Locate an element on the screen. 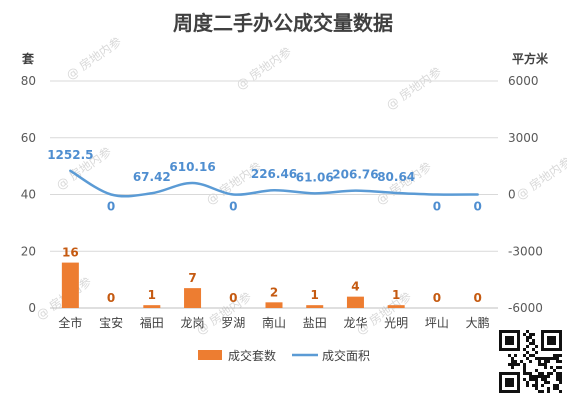 The width and height of the screenshot is (567, 400). right-axis-ticks: -6000 -3000 0 3000 6000 is located at coordinates (525, 194).